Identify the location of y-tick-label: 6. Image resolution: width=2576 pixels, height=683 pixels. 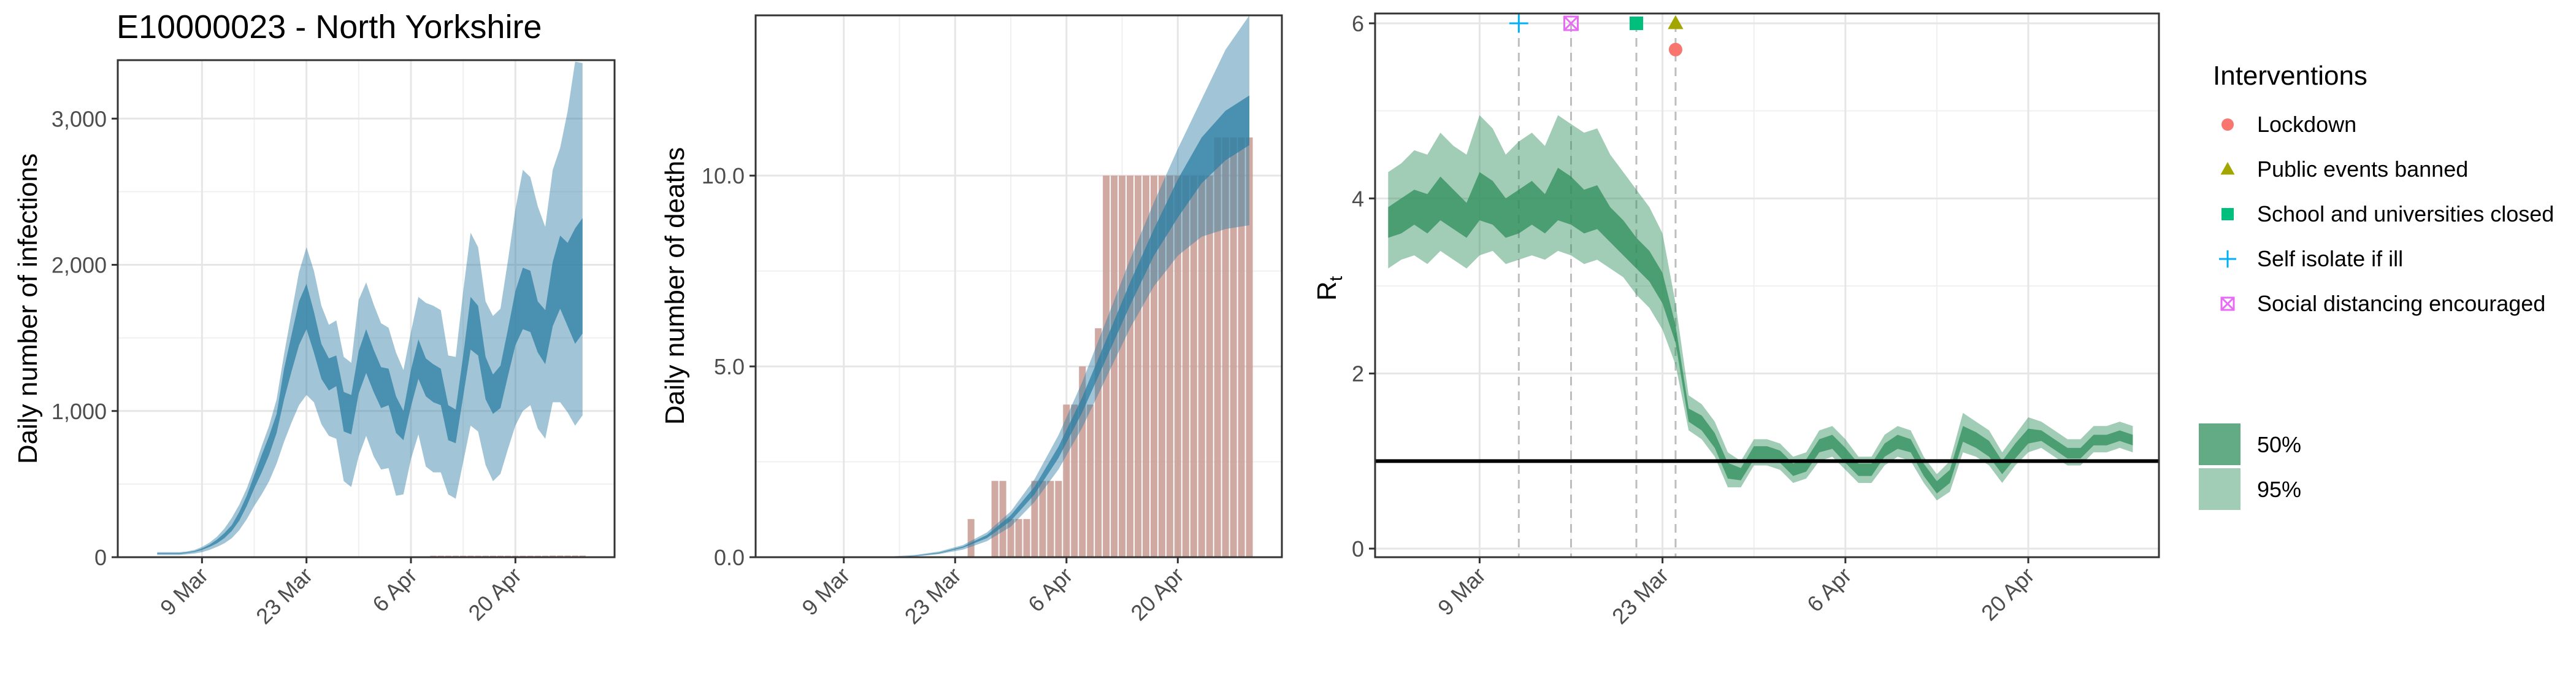
(1358, 23).